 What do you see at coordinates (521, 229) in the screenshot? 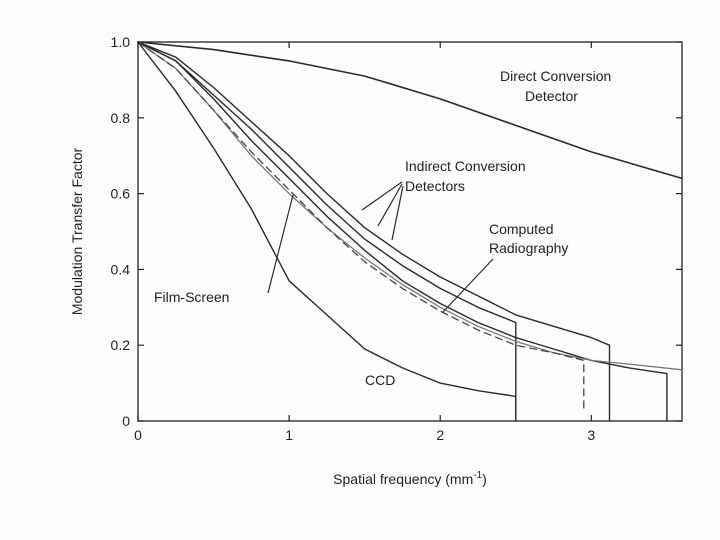
I see `annotation-computed-line1: Computed` at bounding box center [521, 229].